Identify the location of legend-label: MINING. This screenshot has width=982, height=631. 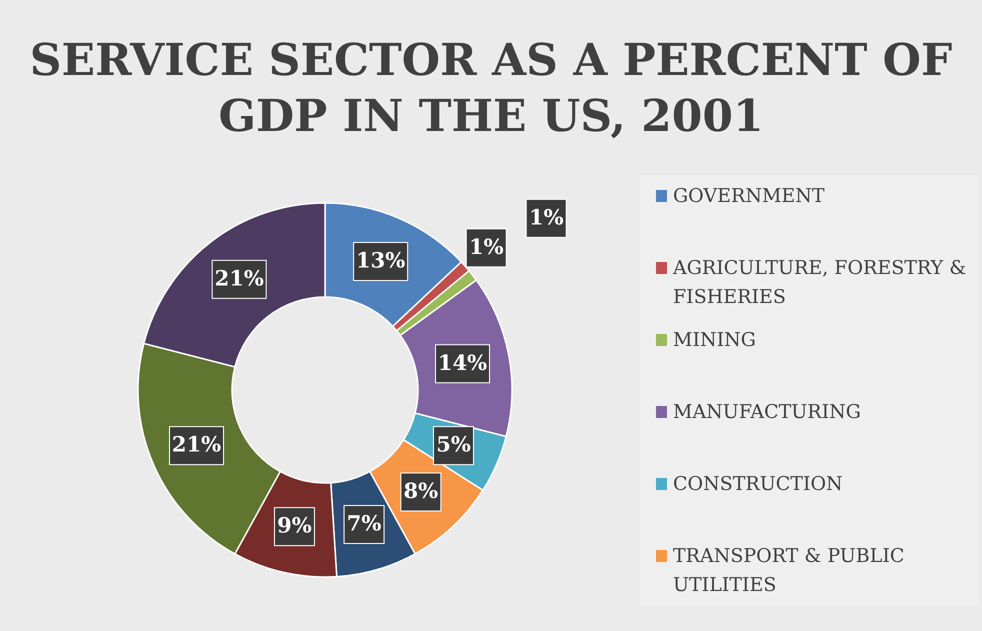
(714, 340).